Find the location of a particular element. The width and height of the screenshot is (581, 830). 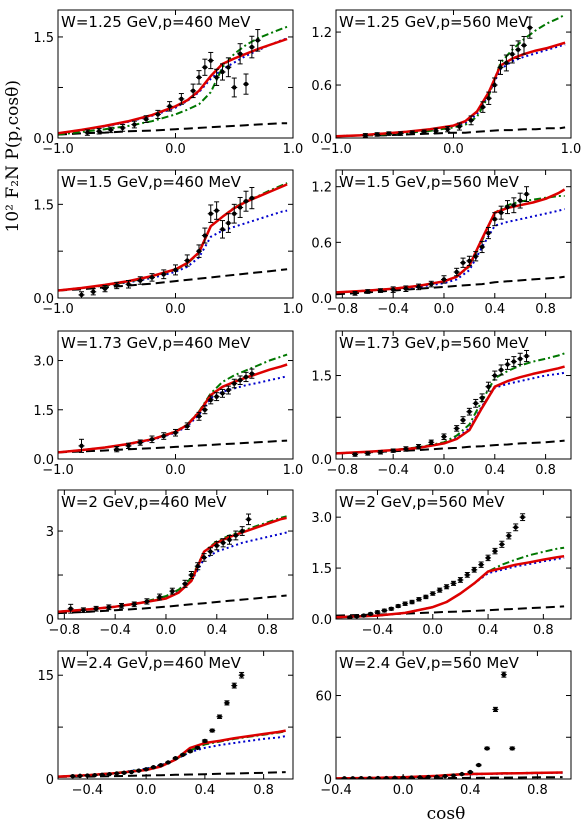

y-tick-label: 0.0 is located at coordinates (321, 460).